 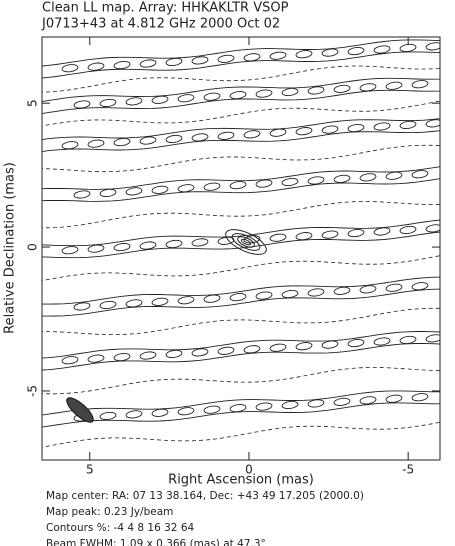 I want to click on chart-title: Clean LL map. Array: HHKAKLTR VSOP, so click(x=165, y=8).